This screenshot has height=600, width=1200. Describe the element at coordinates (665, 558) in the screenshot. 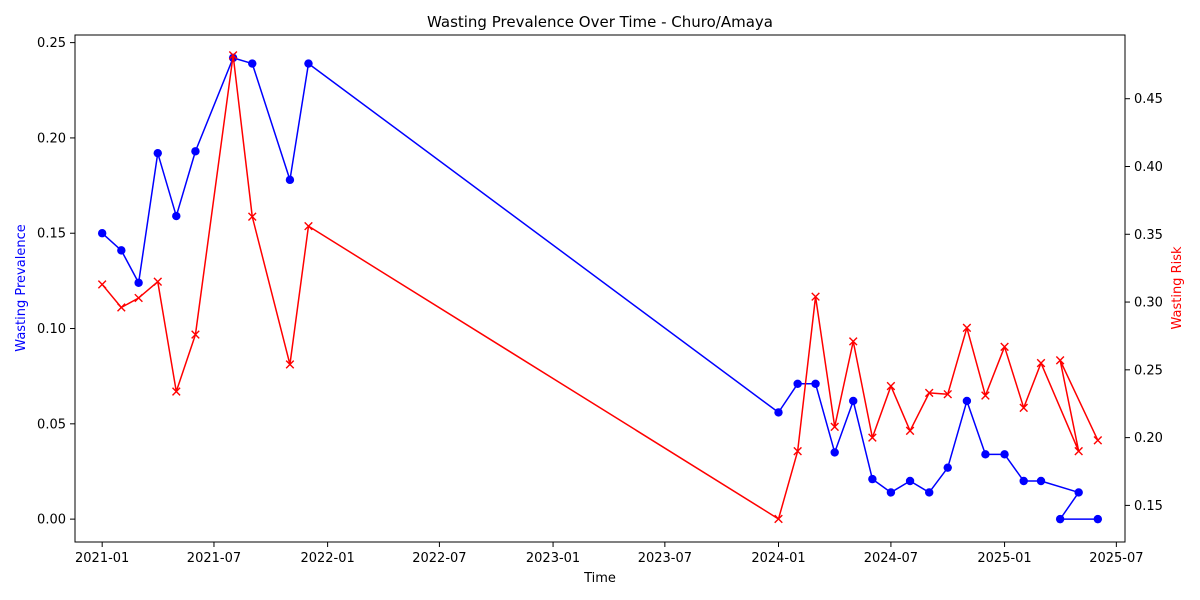

I see `x-tick-label: 2023-07` at that location.